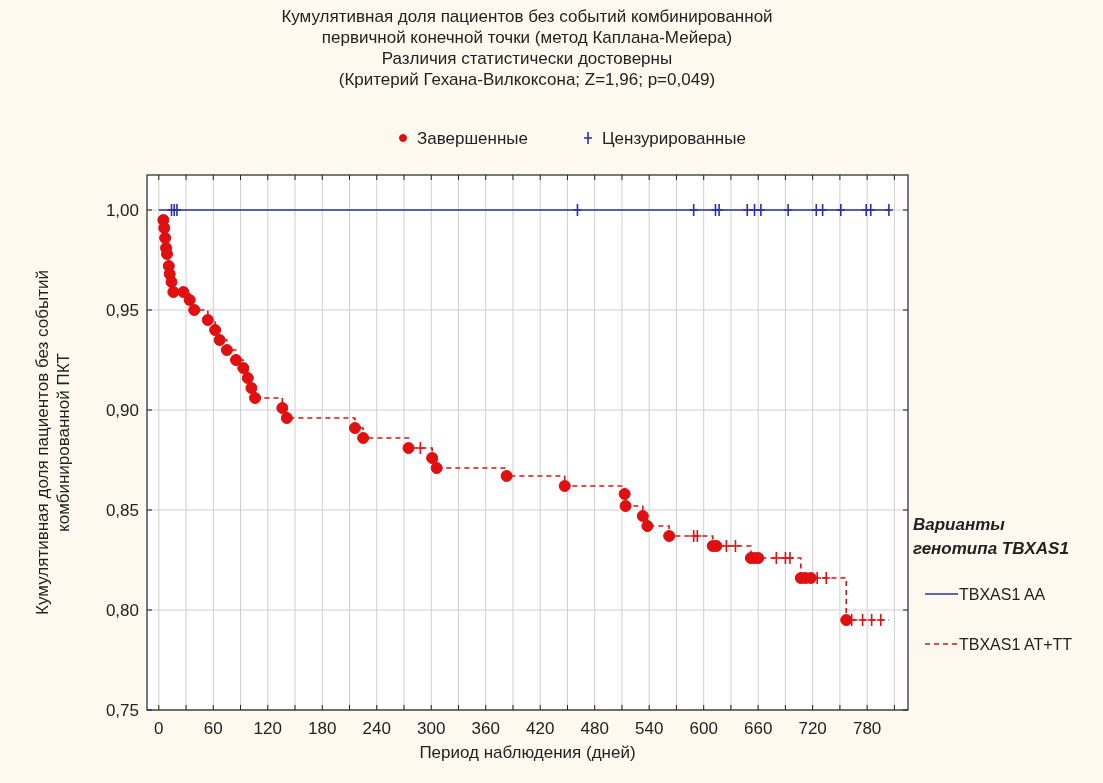 This screenshot has height=783, width=1103. Describe the element at coordinates (649, 728) in the screenshot. I see `x-tick-label: 540` at that location.